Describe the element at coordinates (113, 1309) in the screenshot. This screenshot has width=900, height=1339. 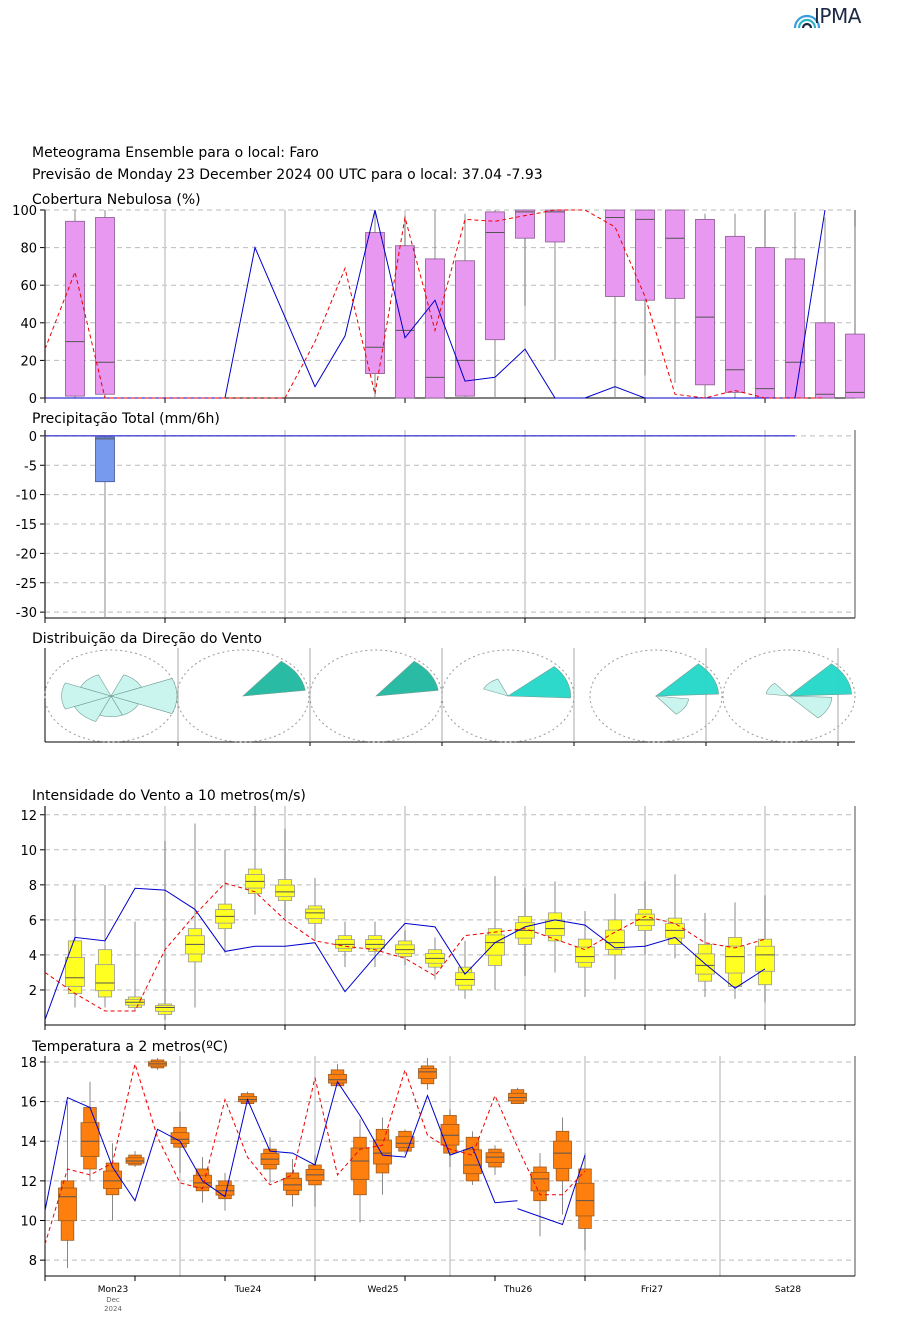
I see `x-year-label: 2024` at that location.